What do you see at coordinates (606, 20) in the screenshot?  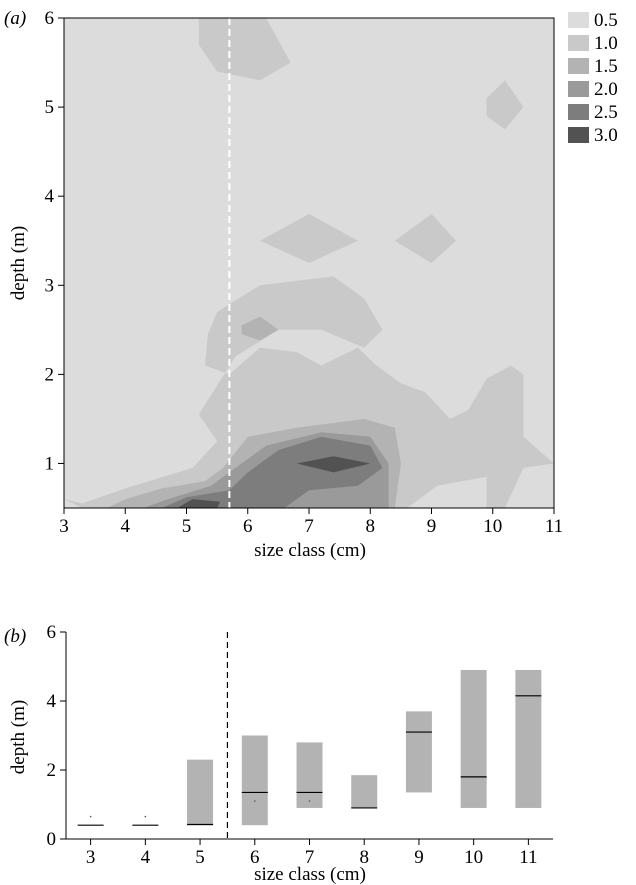 I see `legend-label: 0.5` at bounding box center [606, 20].